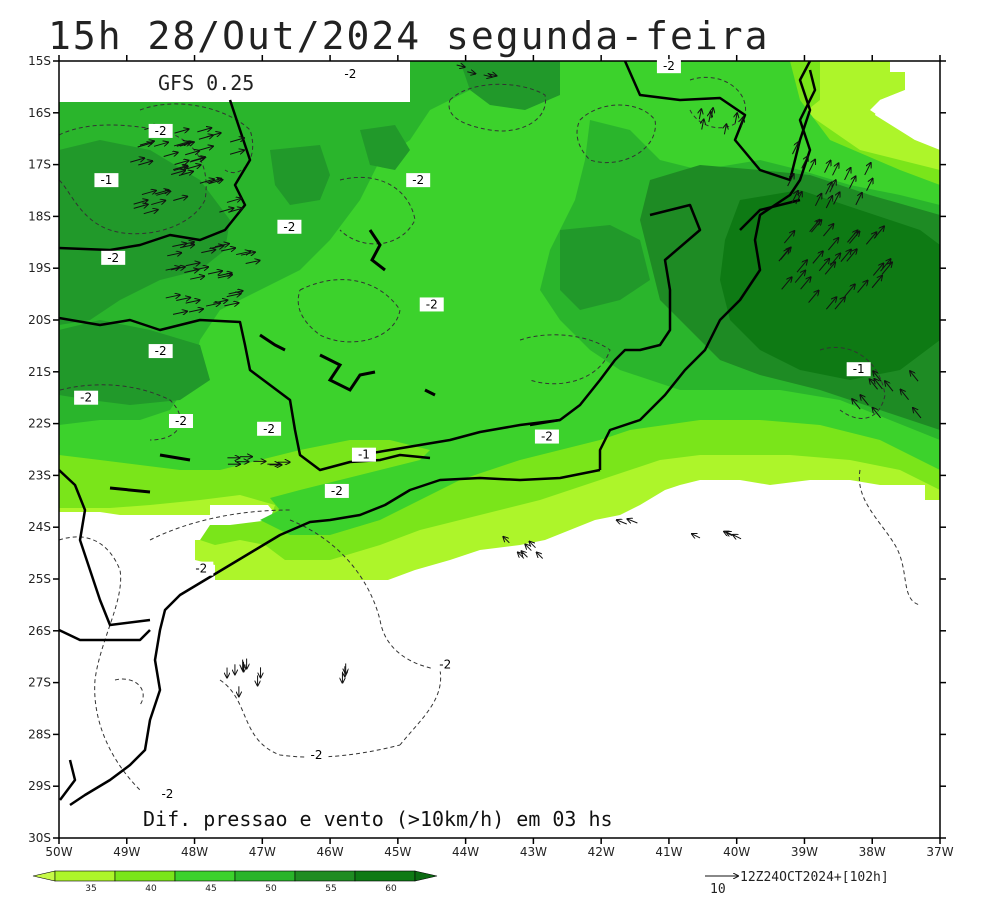 The image size is (1000, 900). Describe the element at coordinates (39, 734) in the screenshot. I see `lat-tick-label: 28S` at that location.